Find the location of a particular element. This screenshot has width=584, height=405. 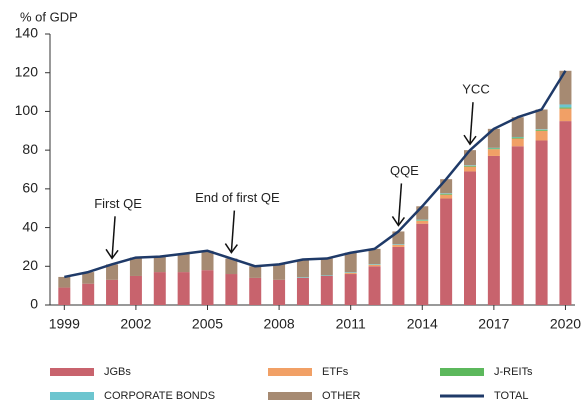

y-axis-label: % of GDP is located at coordinates (49, 16).